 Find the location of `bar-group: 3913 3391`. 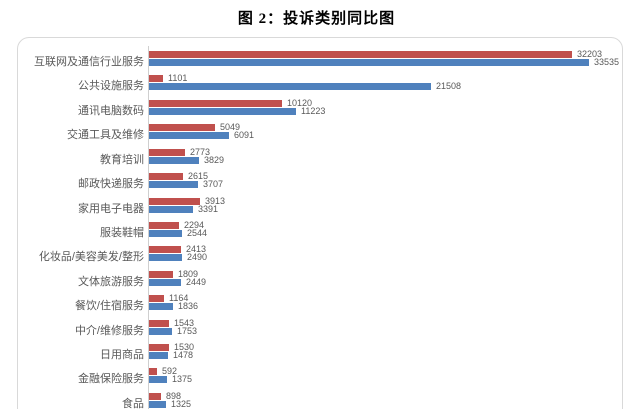

bar-group: 3913 3391 is located at coordinates (385, 209).